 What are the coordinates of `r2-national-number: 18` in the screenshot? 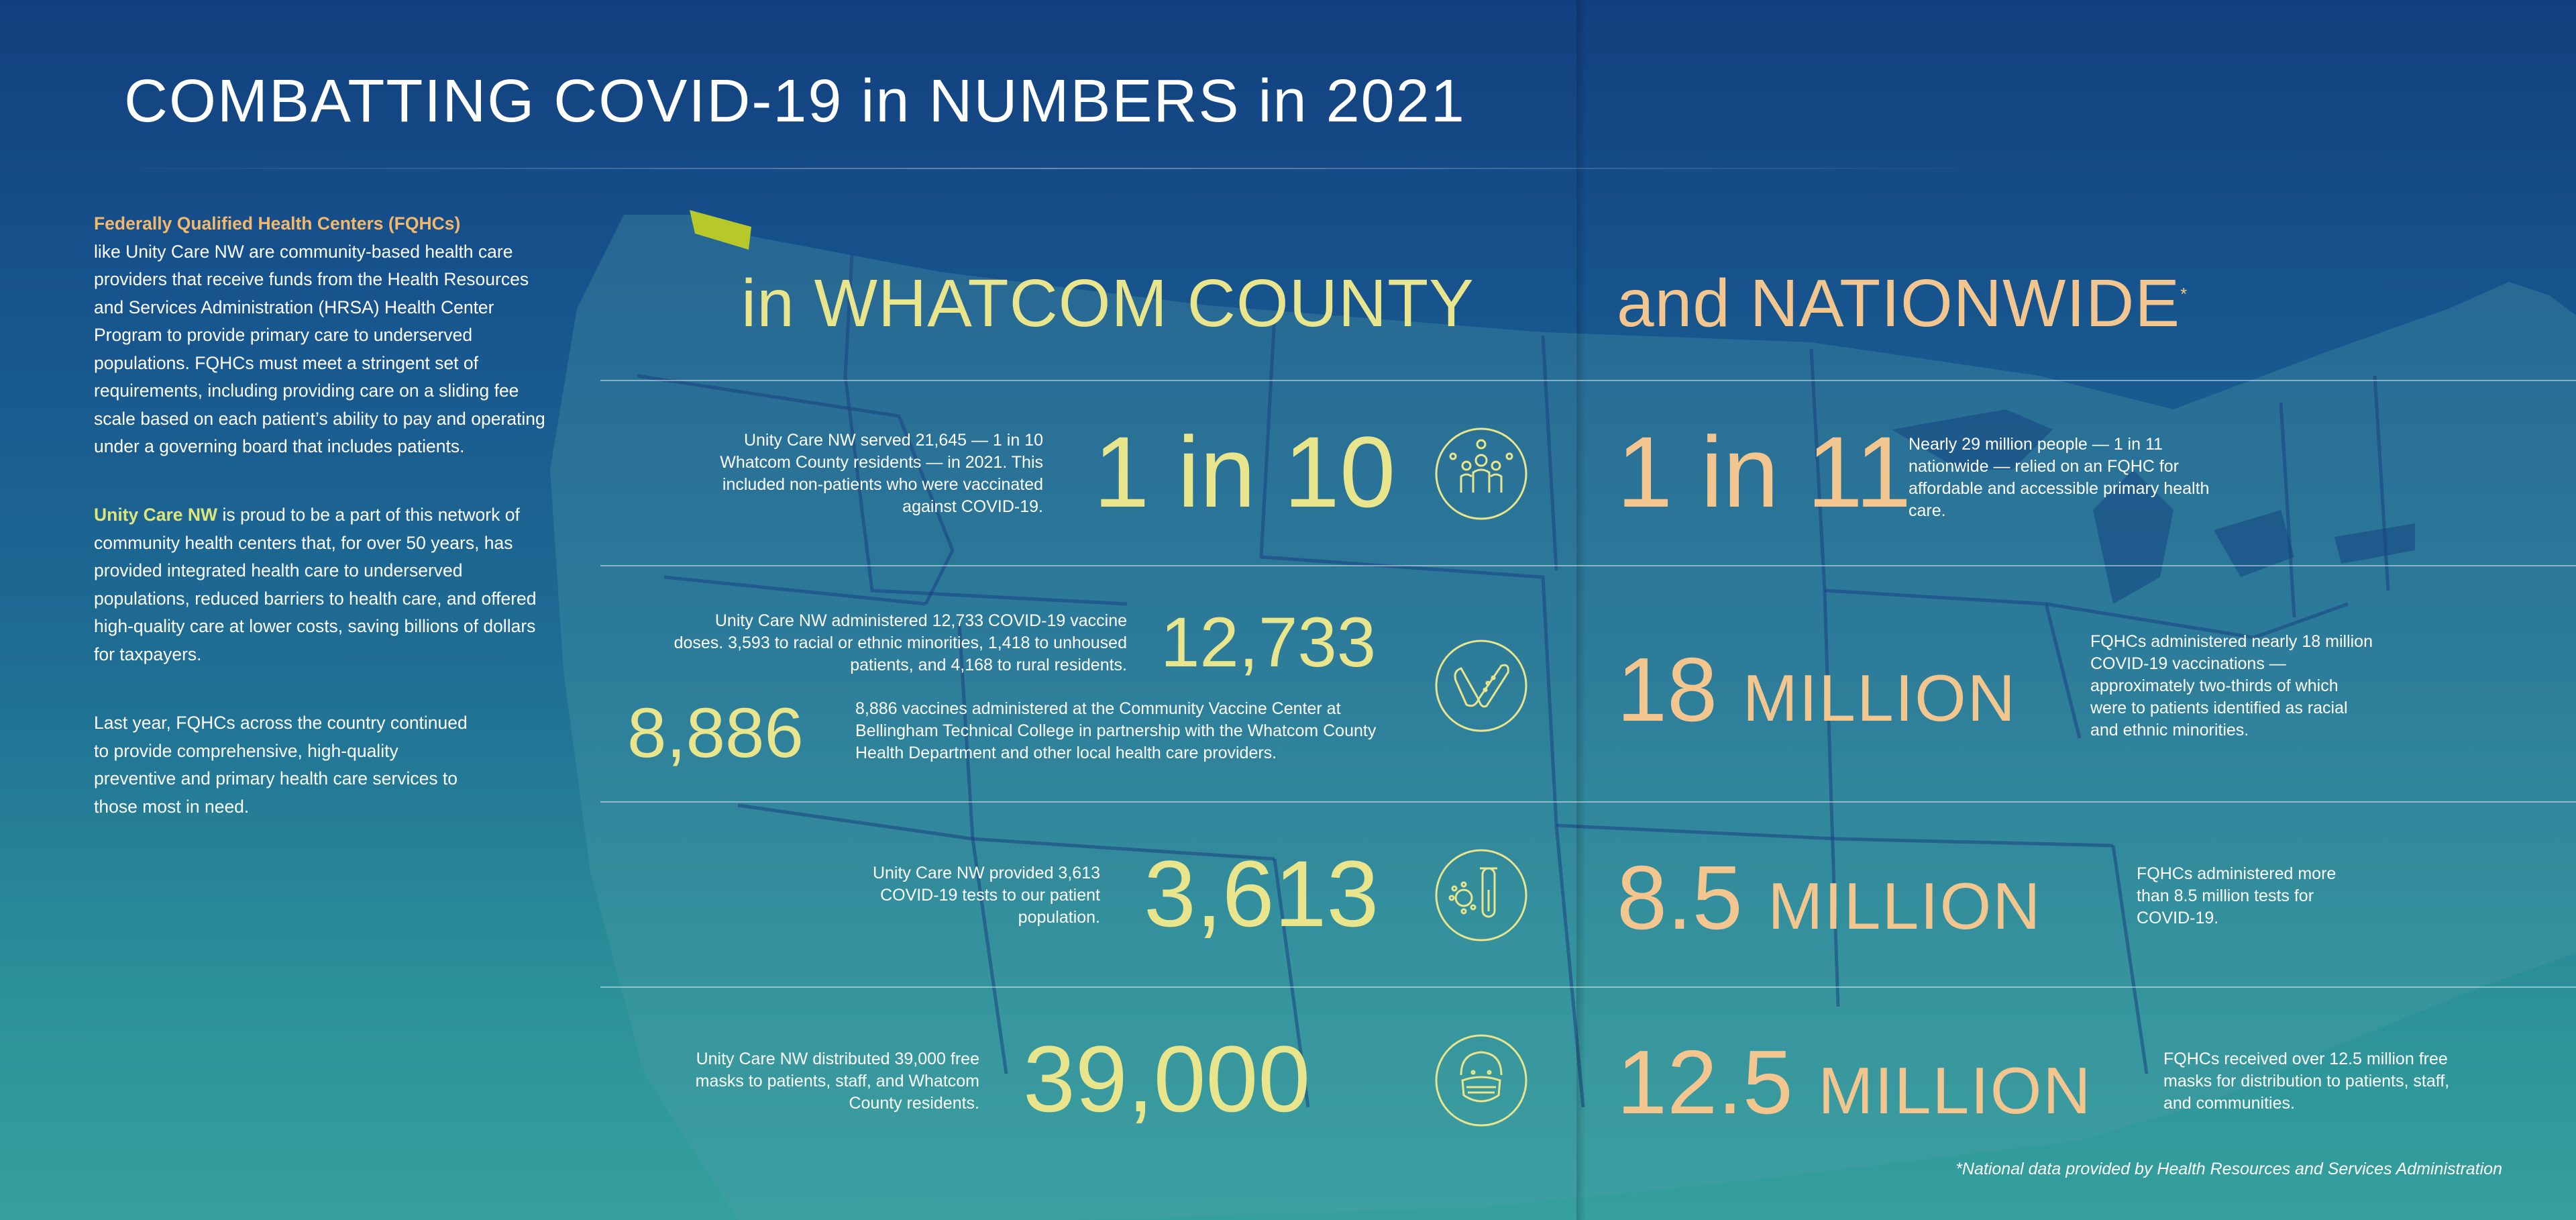 It's located at (1667, 689).